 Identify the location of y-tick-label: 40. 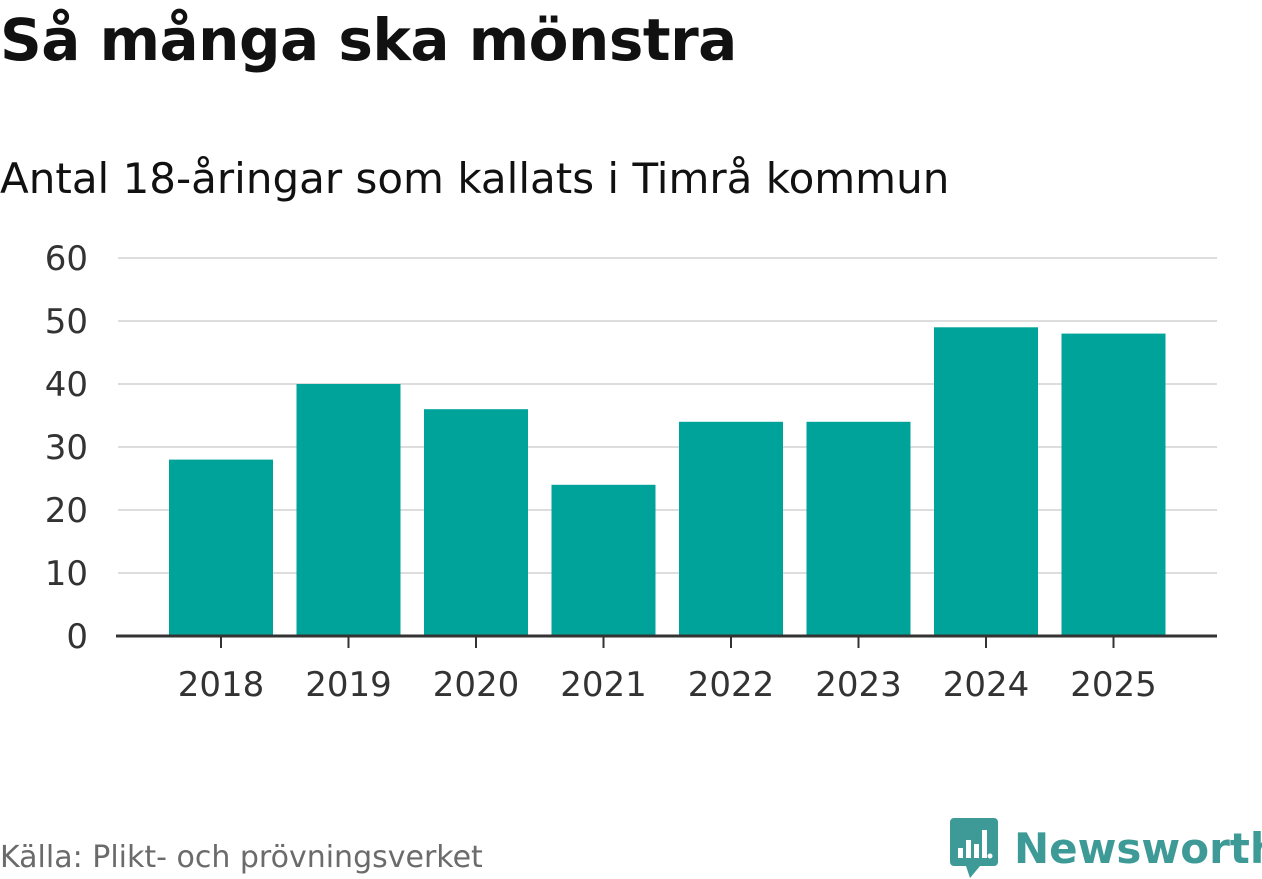
(66, 385).